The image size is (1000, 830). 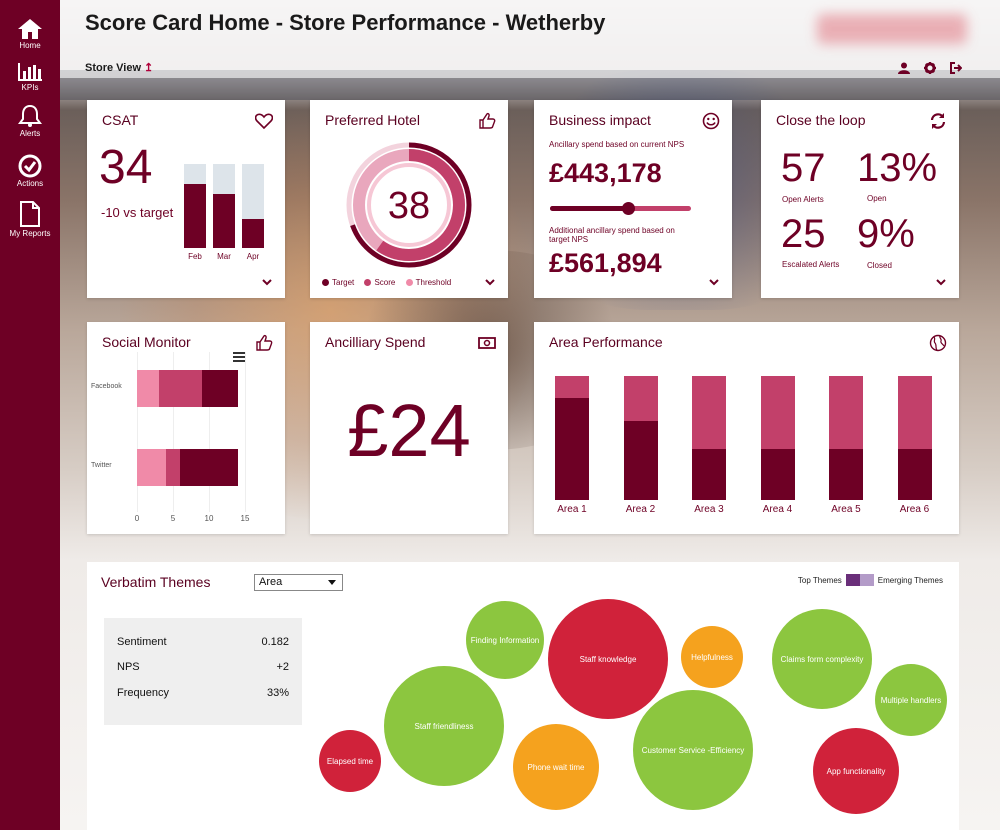 What do you see at coordinates (846, 509) in the screenshot?
I see `tick-label: Area 5` at bounding box center [846, 509].